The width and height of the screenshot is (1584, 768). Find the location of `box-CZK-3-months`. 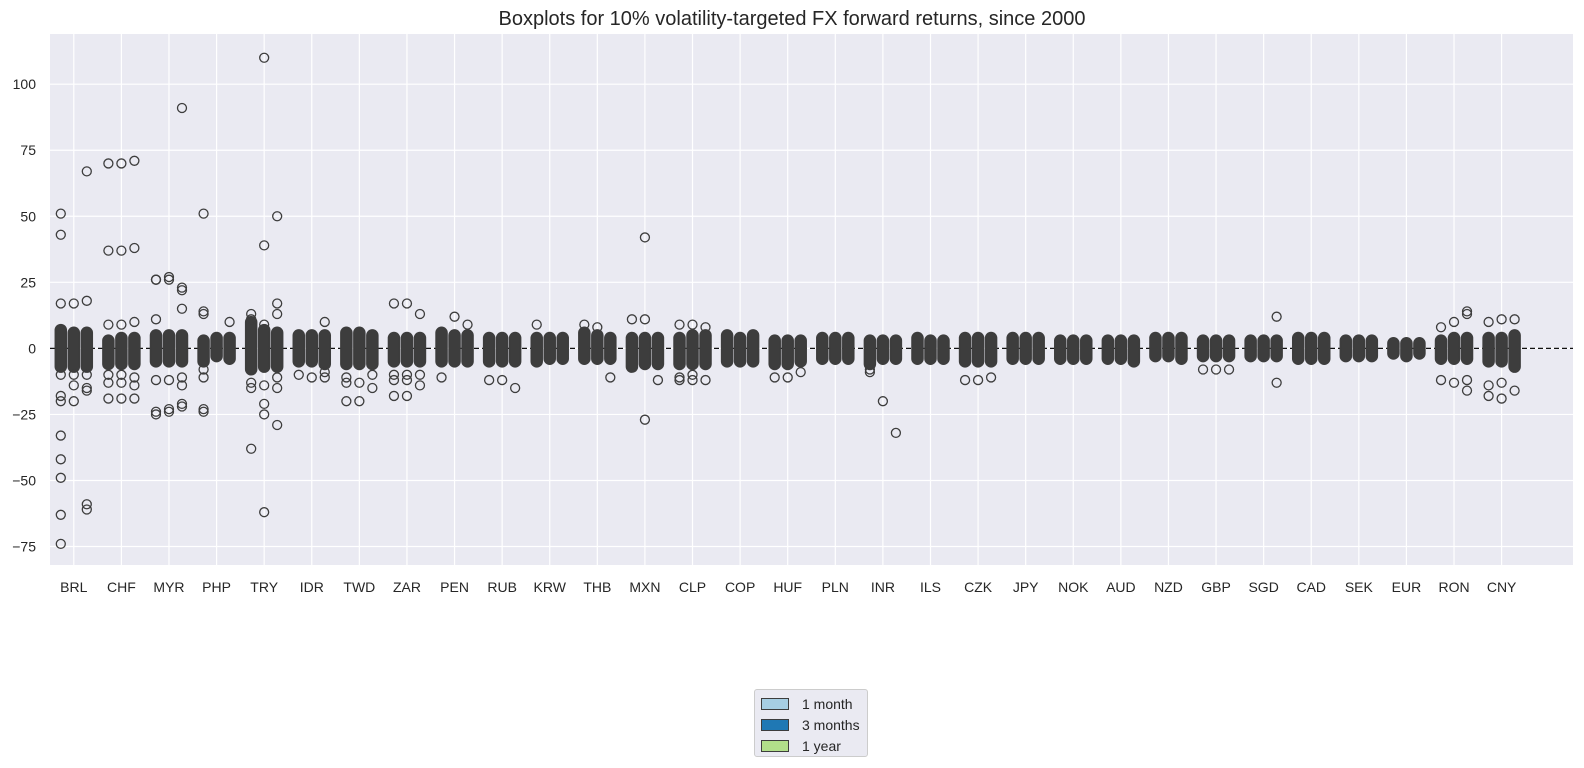

box-CZK-3-months is located at coordinates (978, 349).